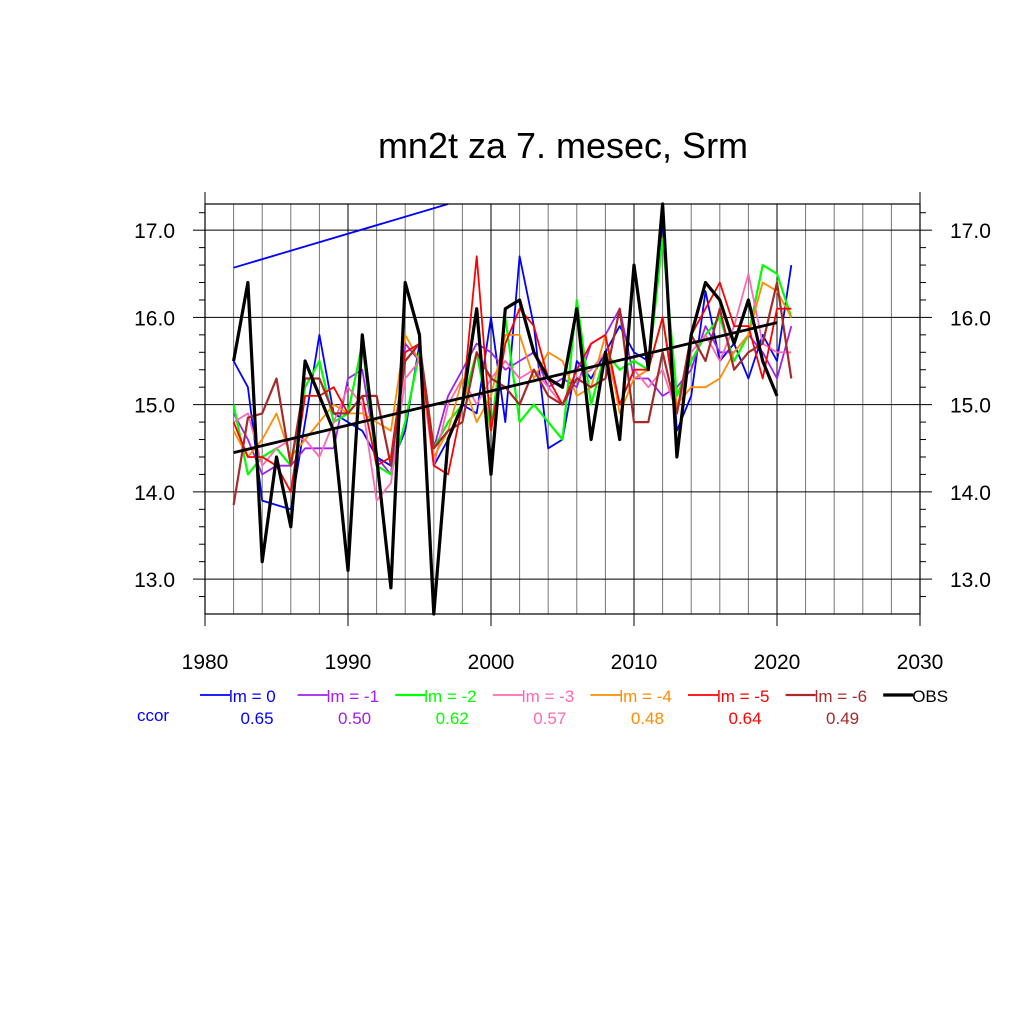  I want to click on x-tick-label: 2000, so click(491, 662).